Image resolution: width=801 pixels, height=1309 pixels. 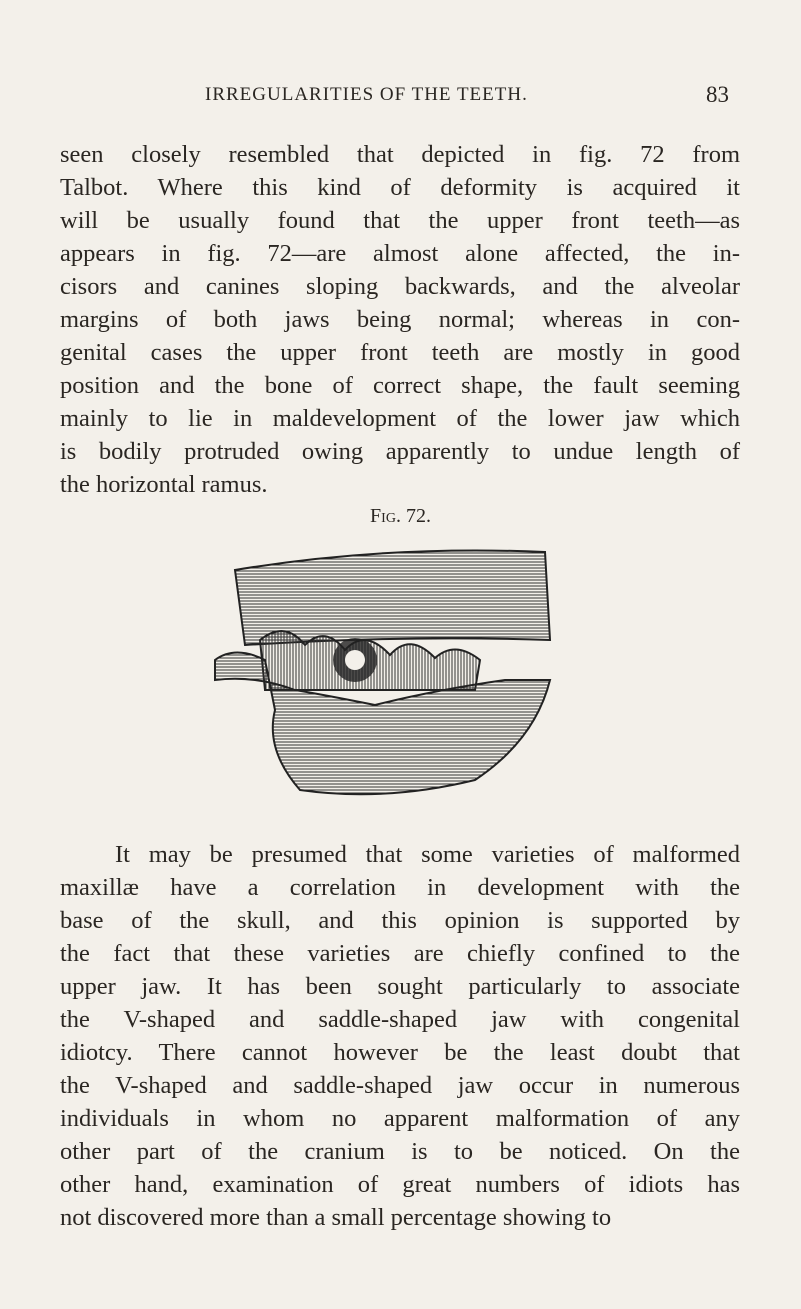 What do you see at coordinates (366, 94) in the screenshot?
I see `running-header: IRREGULARITIES OF THE TEETH.` at bounding box center [366, 94].